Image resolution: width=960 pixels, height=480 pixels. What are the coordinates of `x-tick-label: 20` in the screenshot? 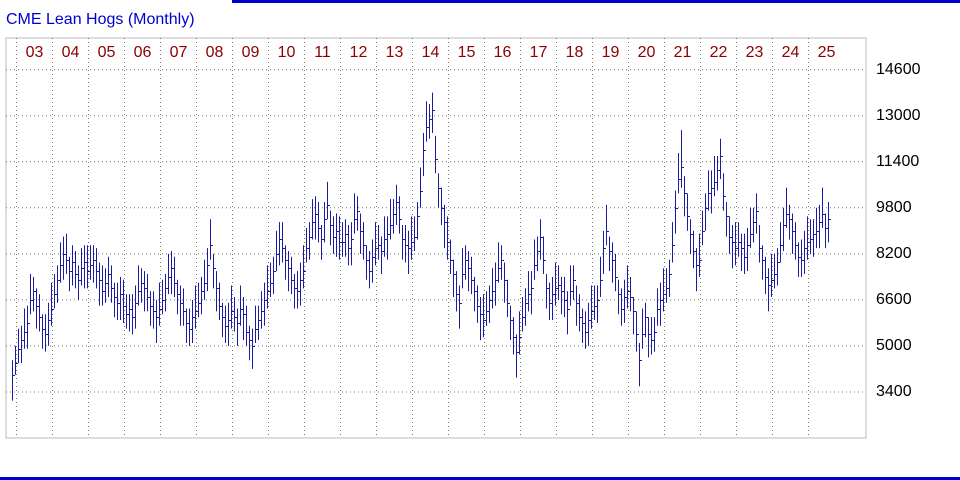 It's located at (647, 52).